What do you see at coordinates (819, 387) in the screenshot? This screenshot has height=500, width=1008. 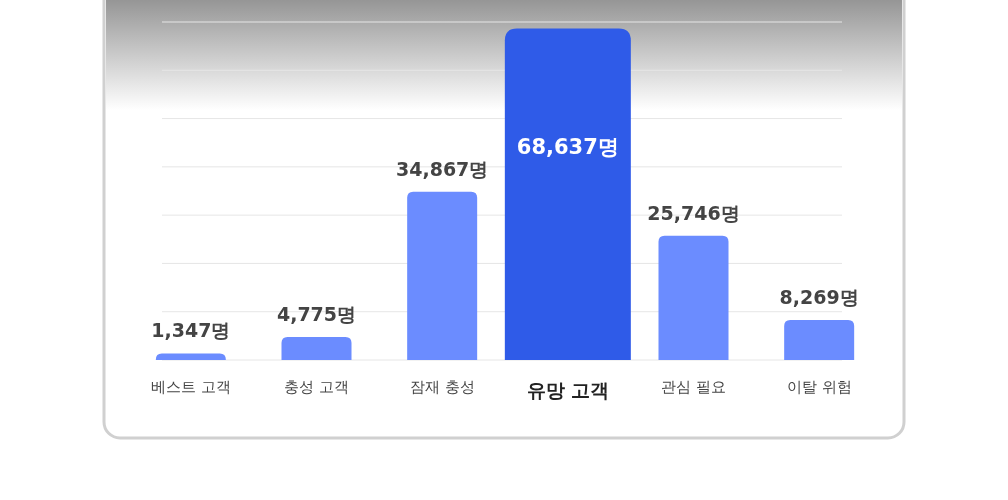 I see `x-tick-label: 이탈 위험` at bounding box center [819, 387].